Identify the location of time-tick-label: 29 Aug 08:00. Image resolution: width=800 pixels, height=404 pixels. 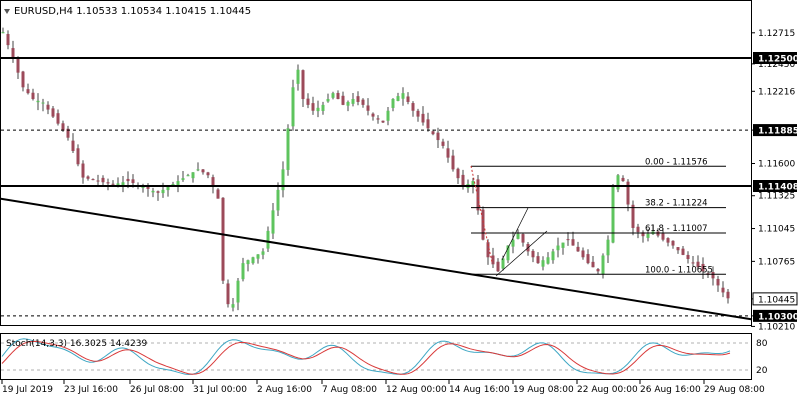
(734, 390).